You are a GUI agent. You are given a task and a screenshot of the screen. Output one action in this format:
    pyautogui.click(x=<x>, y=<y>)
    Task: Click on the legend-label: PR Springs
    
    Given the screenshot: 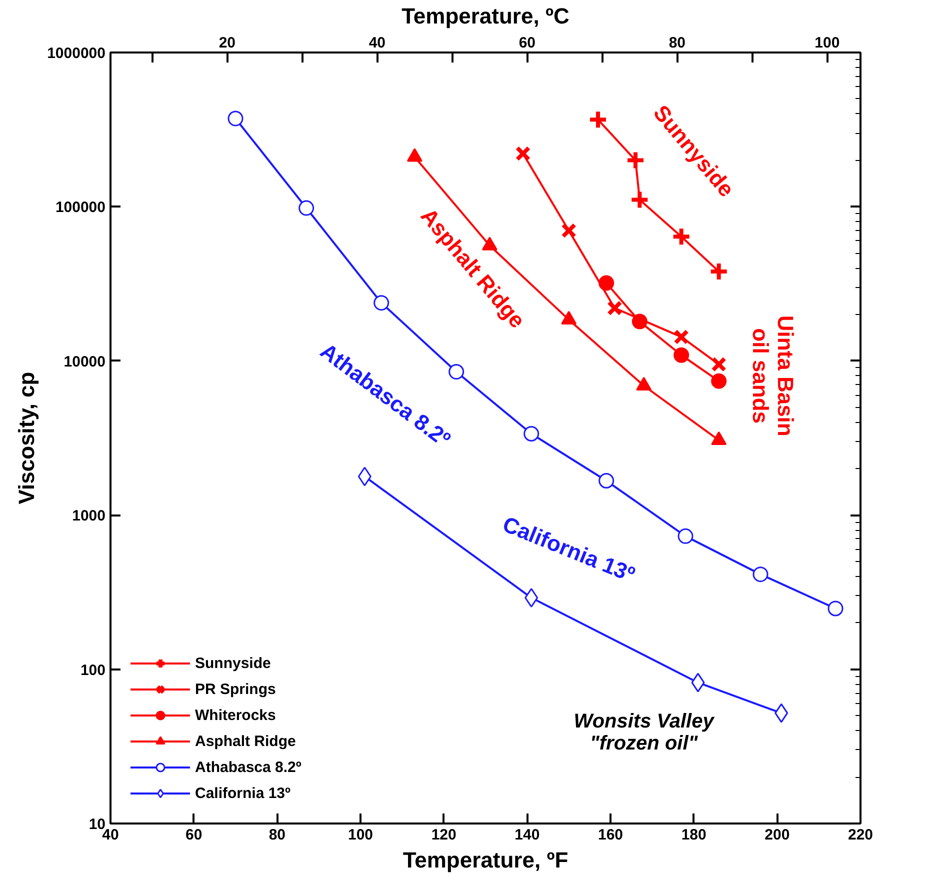 What is the action you would take?
    pyautogui.click(x=235, y=689)
    